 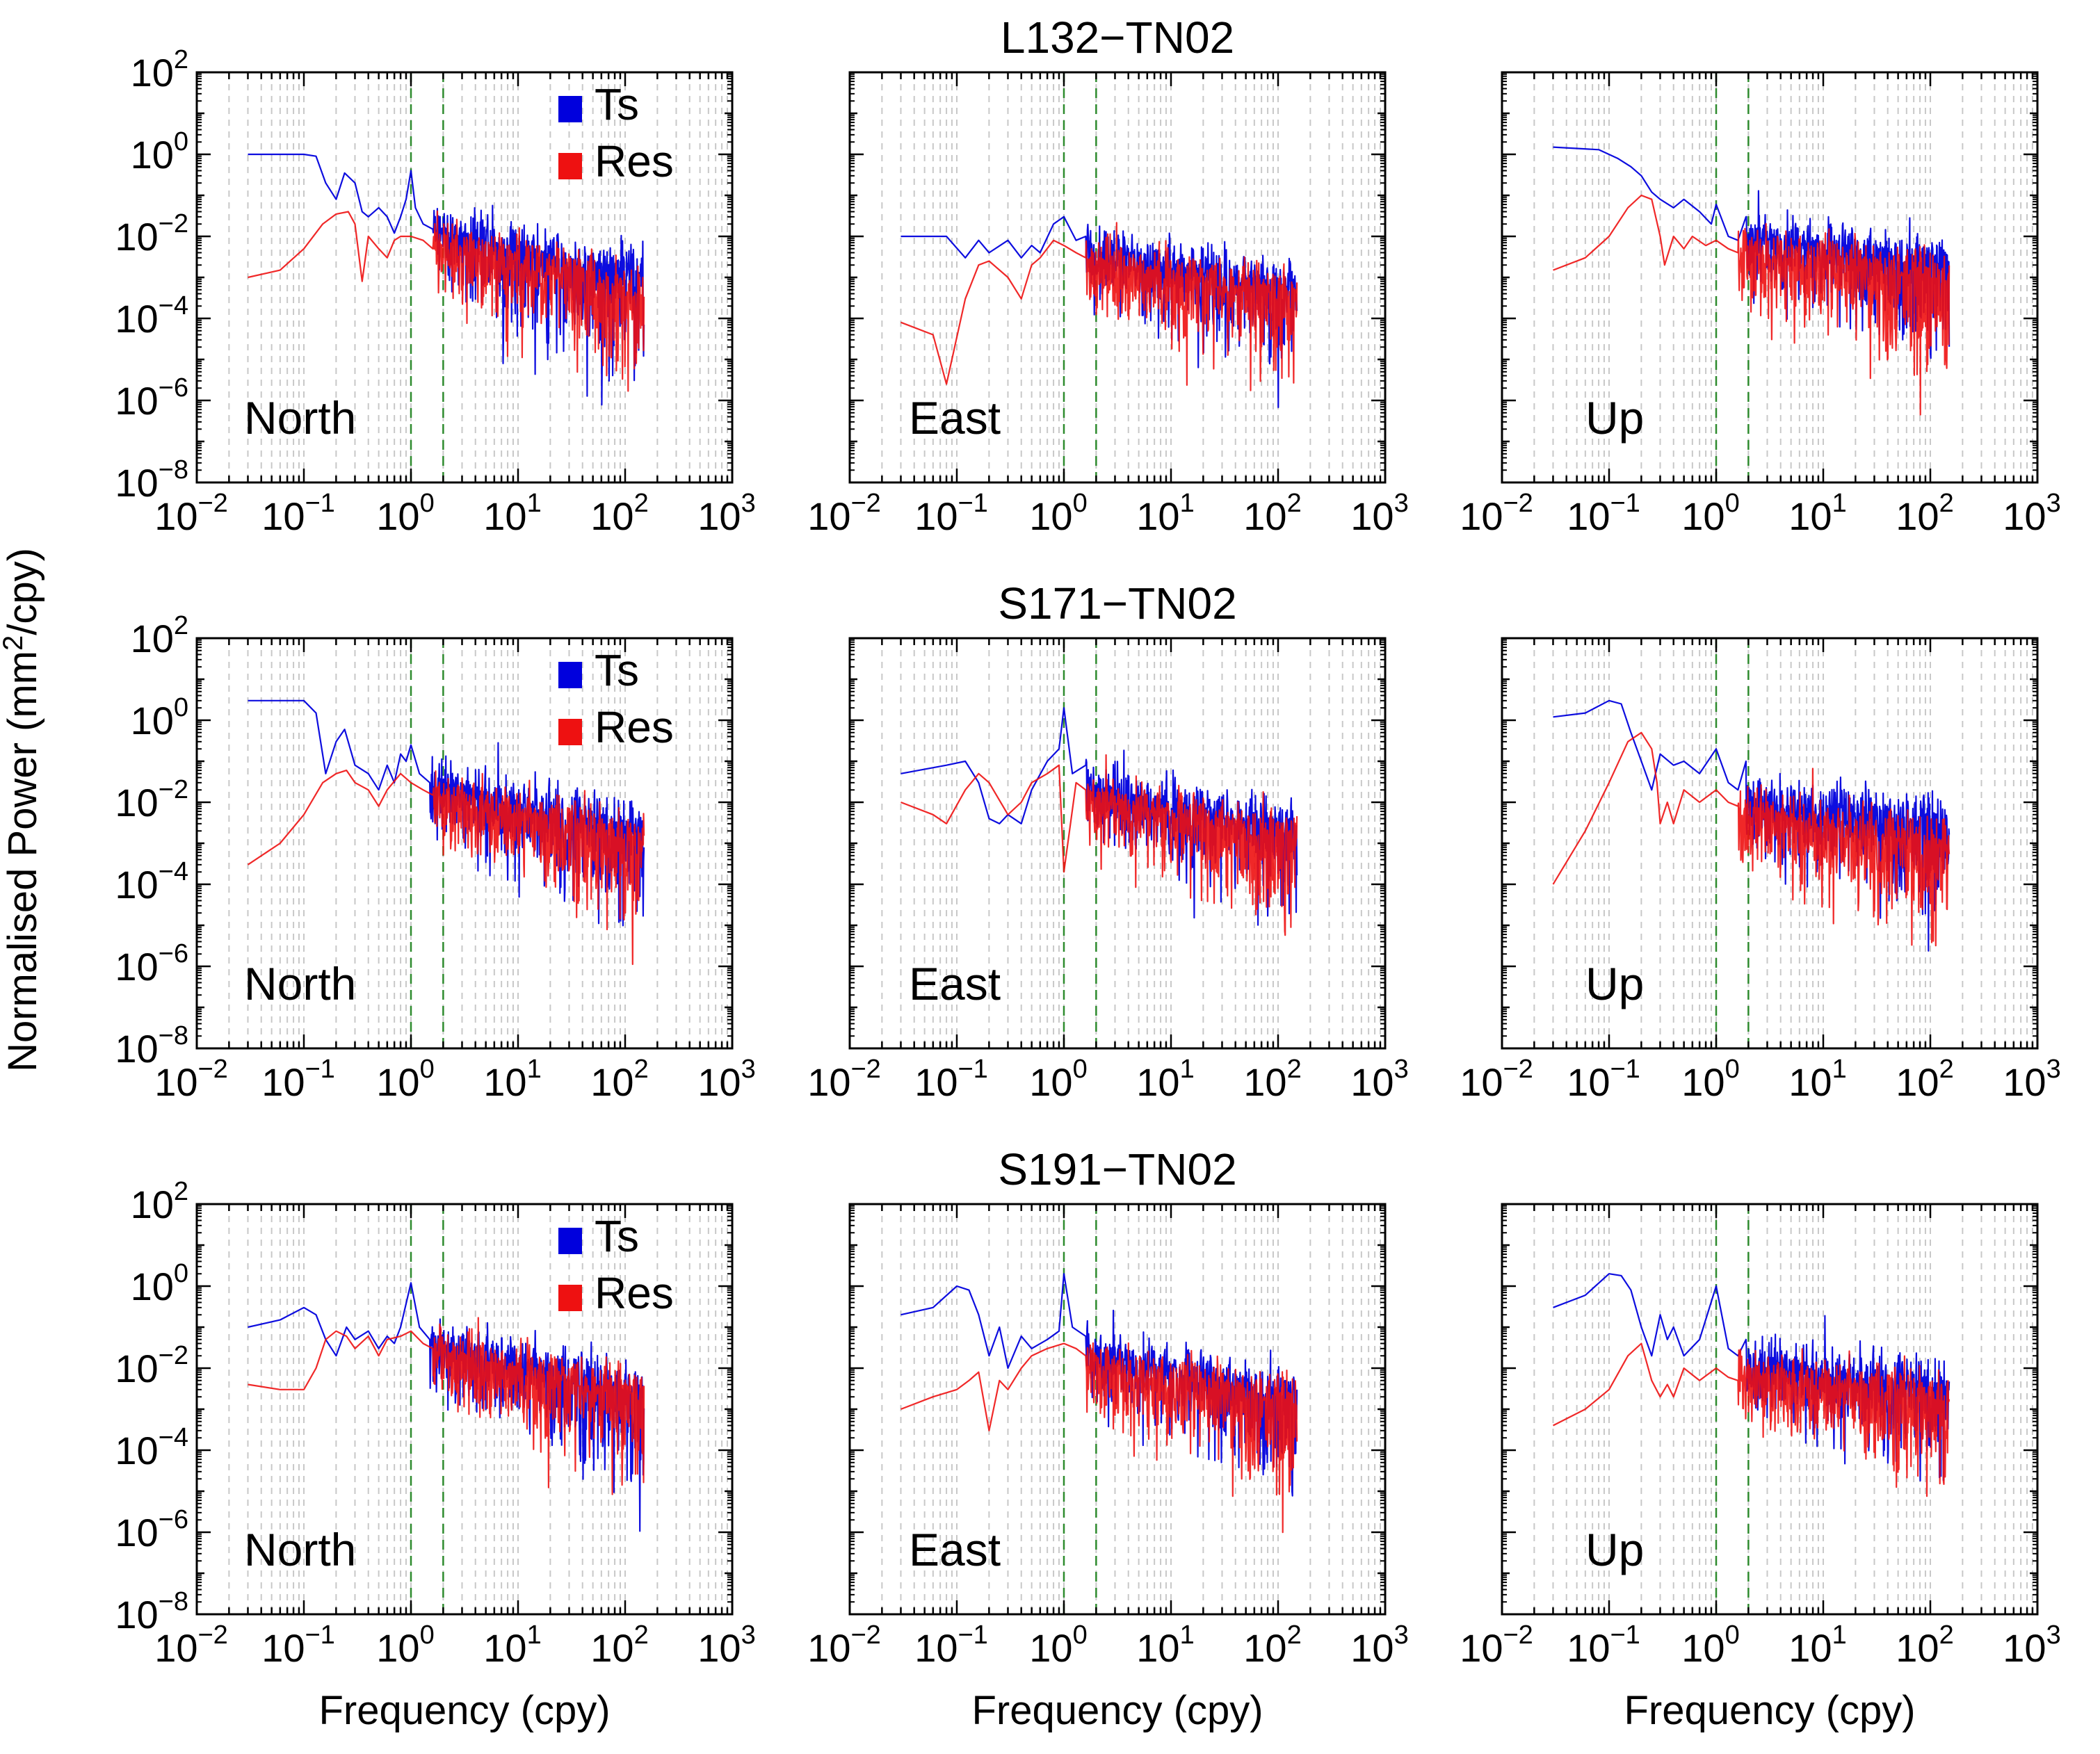 I want to click on panel-east: 10⁻² 10⁻¹ 10⁰ 10¹ 10² 10³ East Frequency (cpy), so click(x=1108, y=1468).